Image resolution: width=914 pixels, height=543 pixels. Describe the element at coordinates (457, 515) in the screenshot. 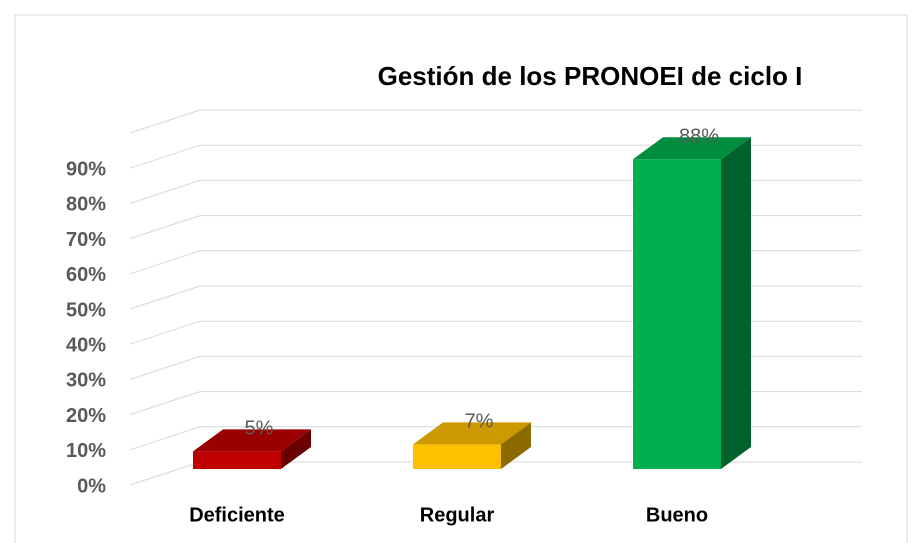

I see `x-tick-label: Regular` at that location.